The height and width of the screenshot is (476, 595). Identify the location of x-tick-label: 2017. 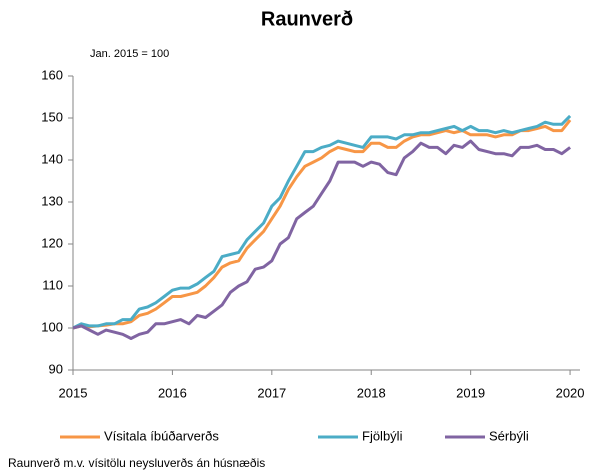
(271, 392).